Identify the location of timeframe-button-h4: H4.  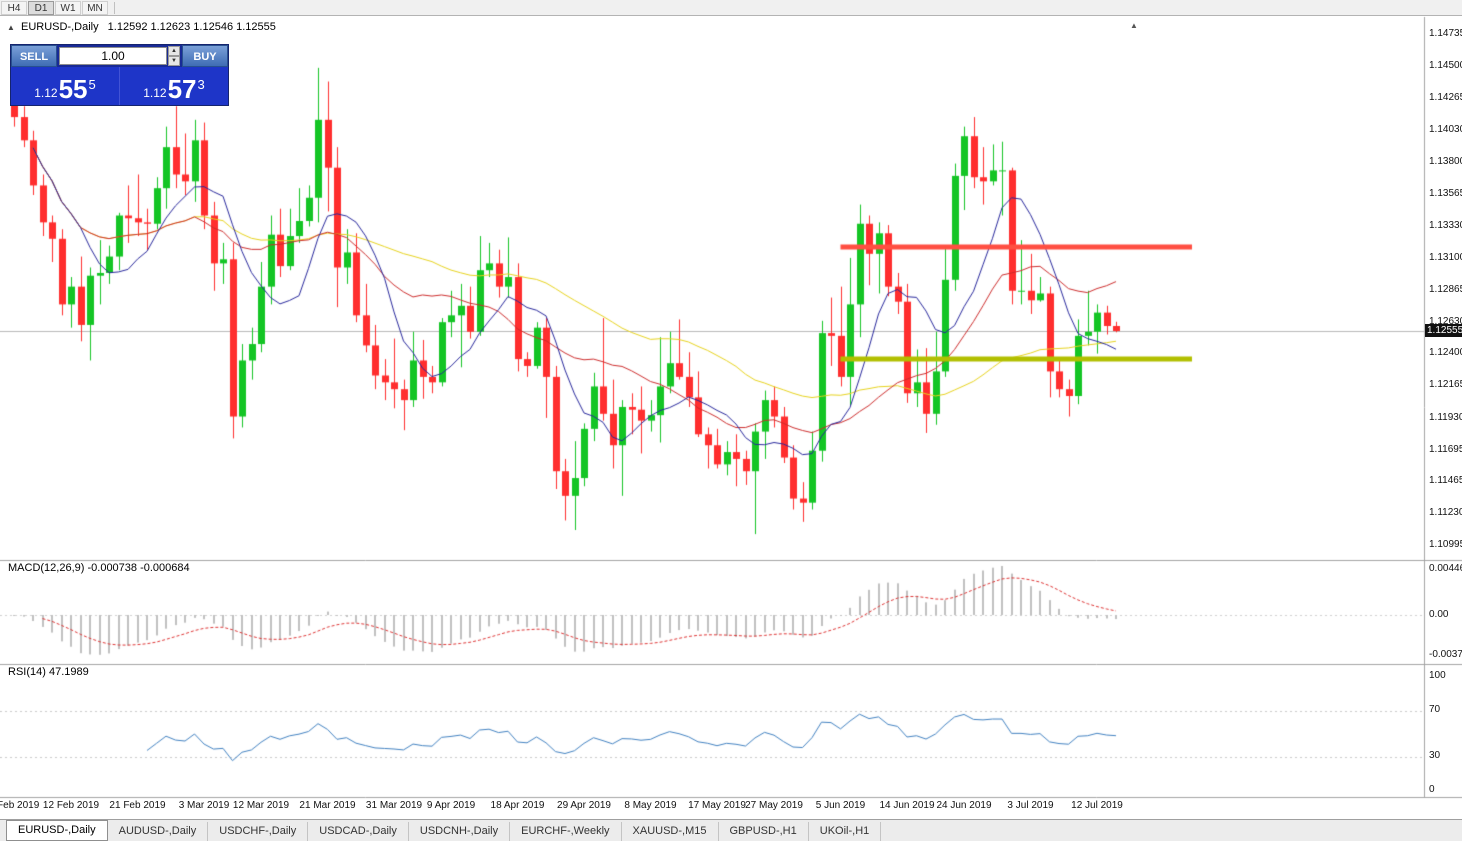
(14, 7).